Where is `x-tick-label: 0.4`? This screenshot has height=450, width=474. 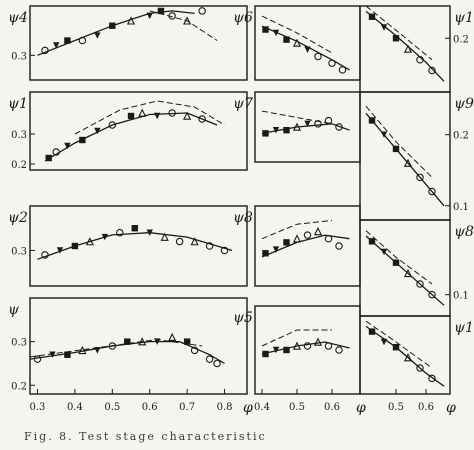 x-tick-label: 0.4 is located at coordinates (262, 407).